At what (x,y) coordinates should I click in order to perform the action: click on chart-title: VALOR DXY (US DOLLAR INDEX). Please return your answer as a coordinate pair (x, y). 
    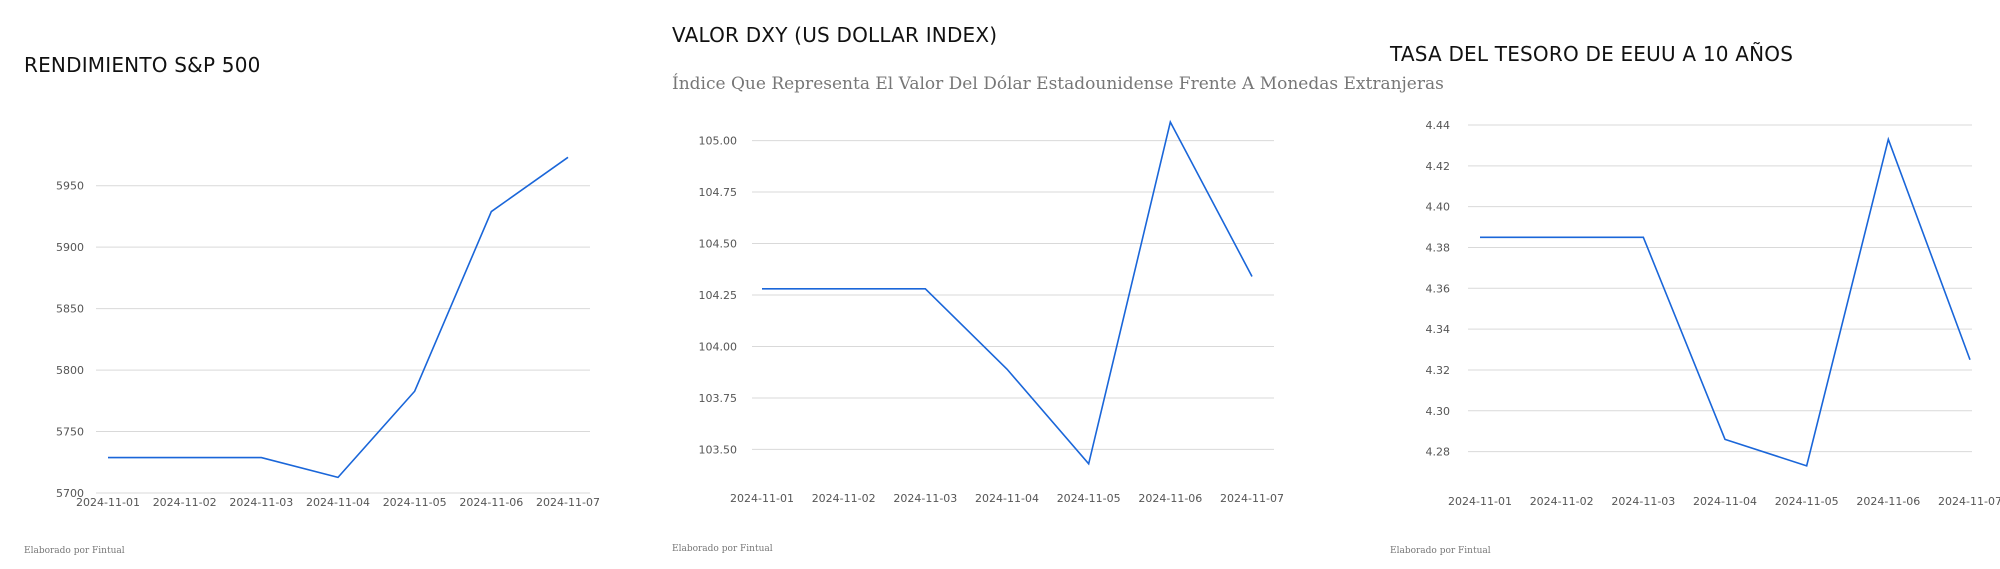
    Looking at the image, I should click on (835, 35).